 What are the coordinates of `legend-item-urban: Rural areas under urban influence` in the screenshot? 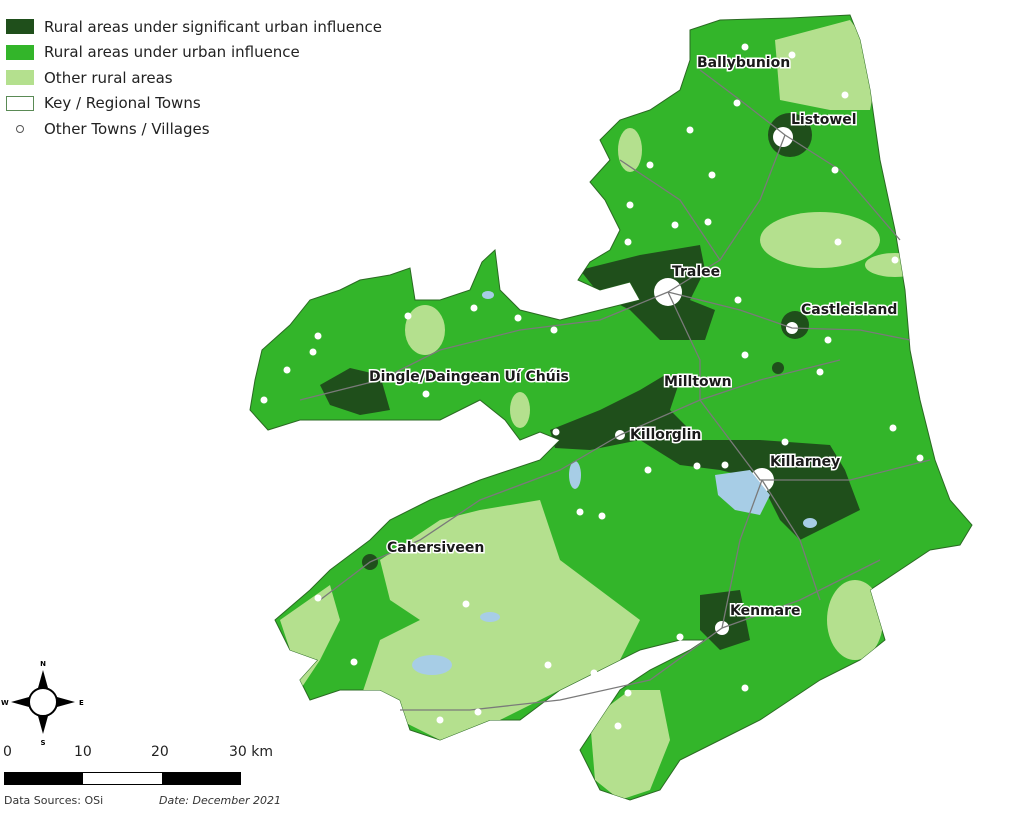 It's located at (194, 53).